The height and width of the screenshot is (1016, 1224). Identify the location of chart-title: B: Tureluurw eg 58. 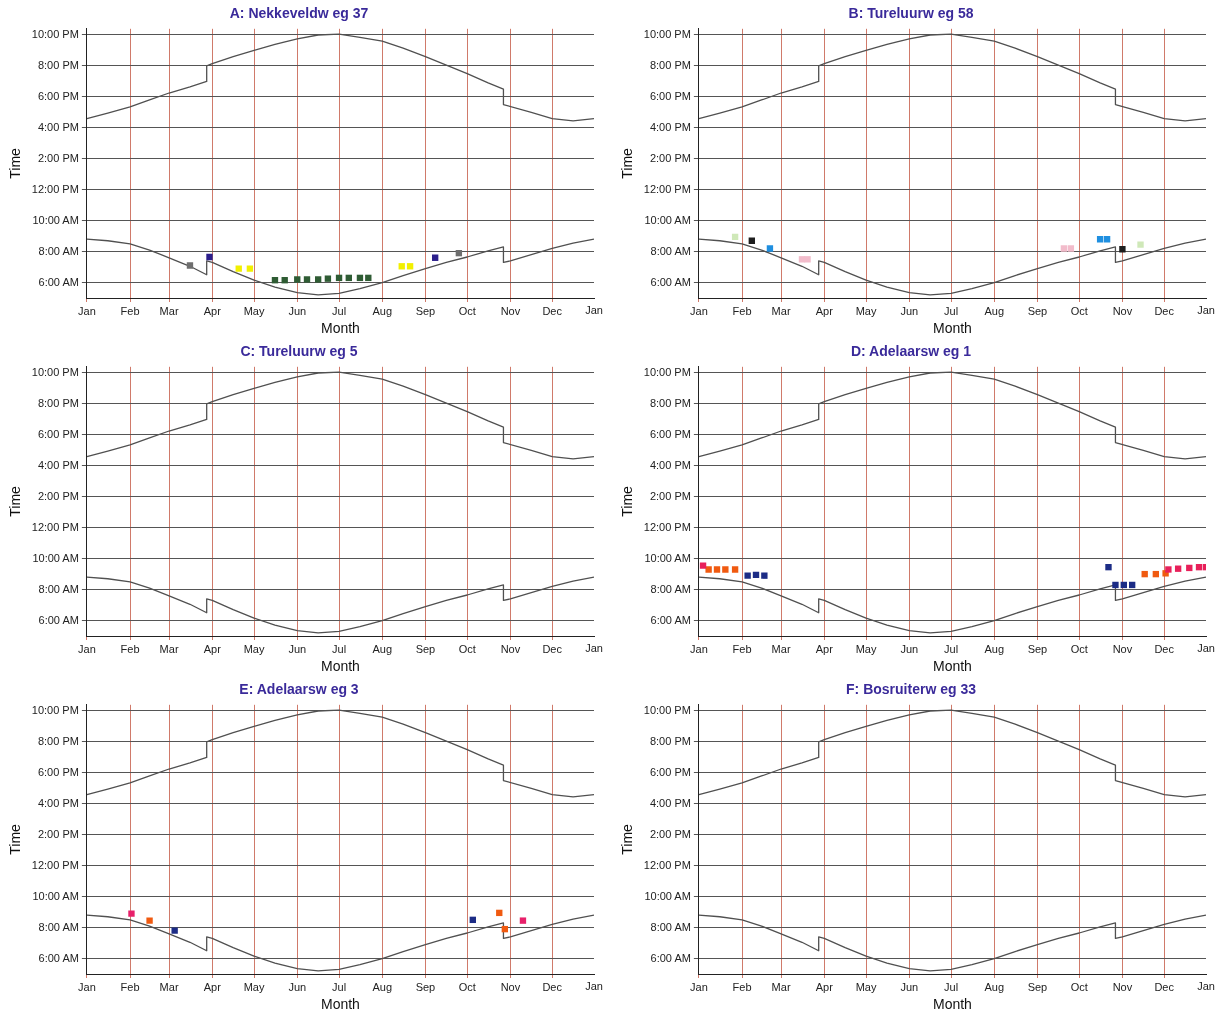
(911, 13).